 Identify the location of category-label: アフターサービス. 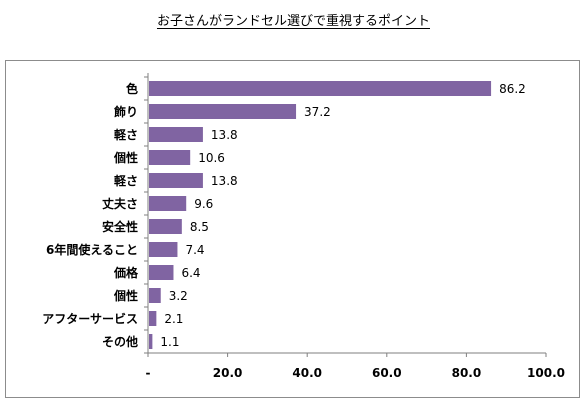
(90, 318).